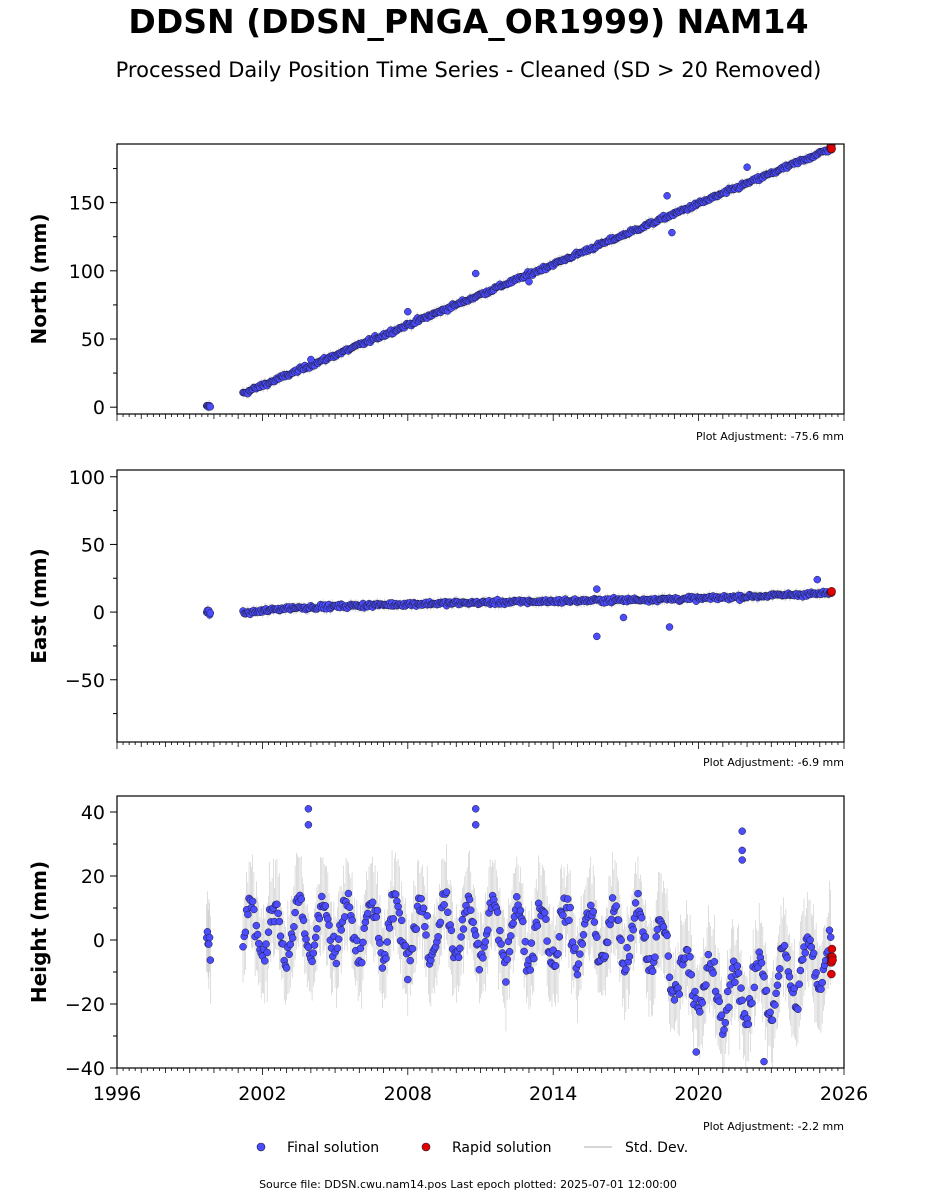 The image size is (937, 1200). Describe the element at coordinates (87, 272) in the screenshot. I see `y-tick-label: 100` at that location.